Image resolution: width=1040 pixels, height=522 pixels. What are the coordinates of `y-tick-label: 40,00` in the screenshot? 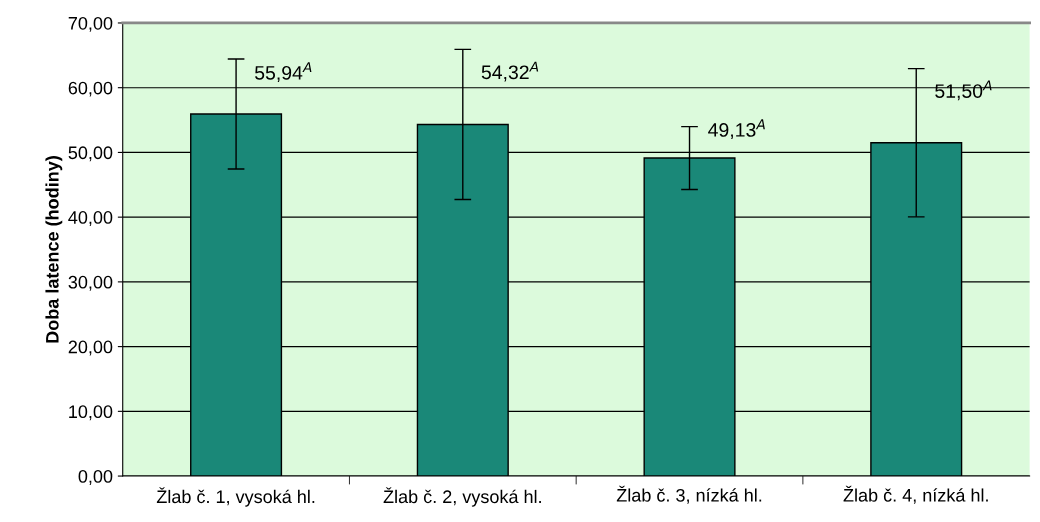 It's located at (90, 218).